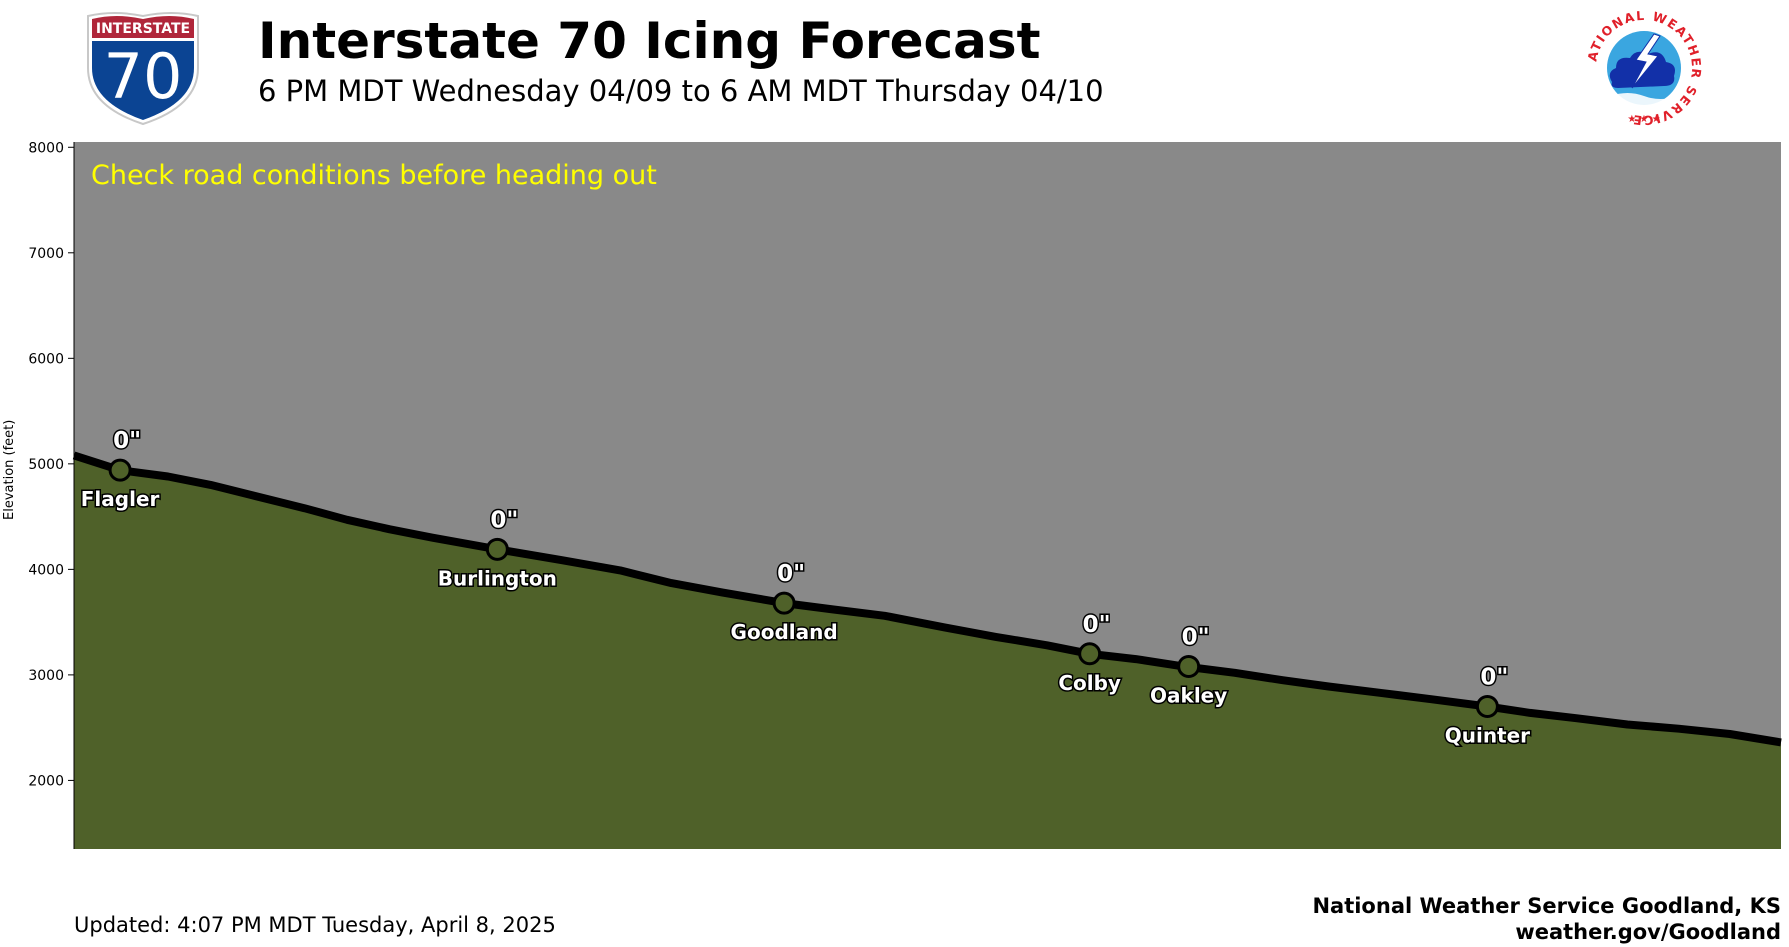 The image size is (1789, 947). I want to click on y-tick-label: 4000, so click(46, 570).